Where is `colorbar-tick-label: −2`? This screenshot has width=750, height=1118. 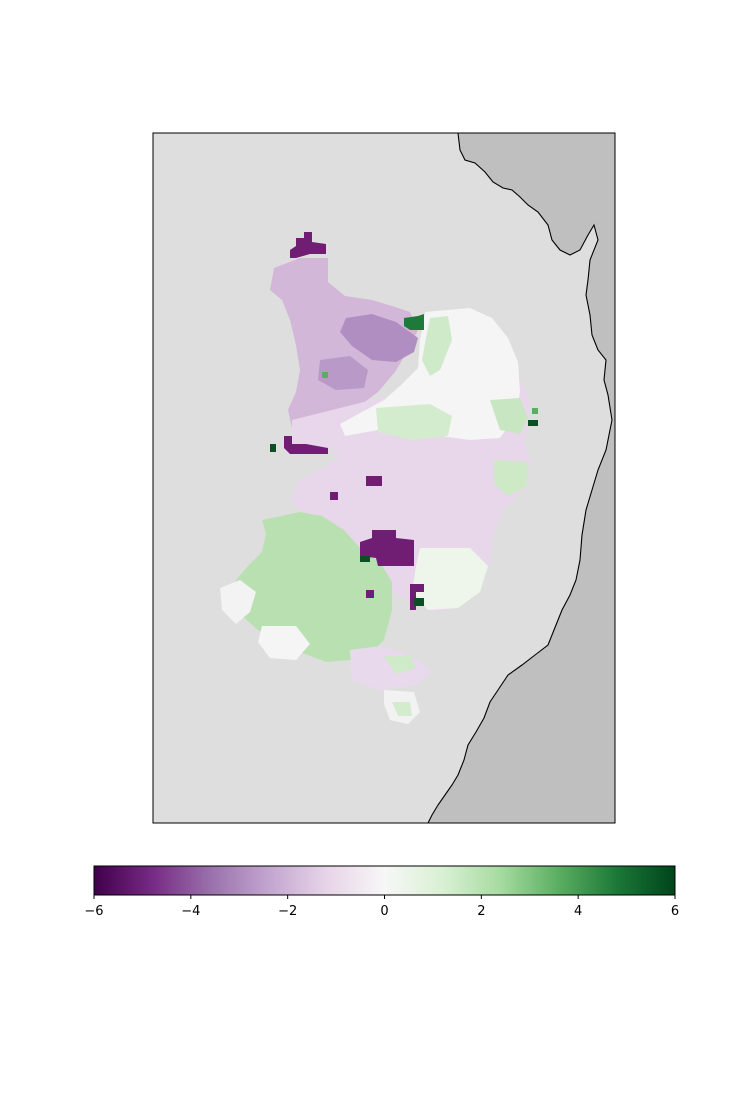 colorbar-tick-label: −2 is located at coordinates (287, 911).